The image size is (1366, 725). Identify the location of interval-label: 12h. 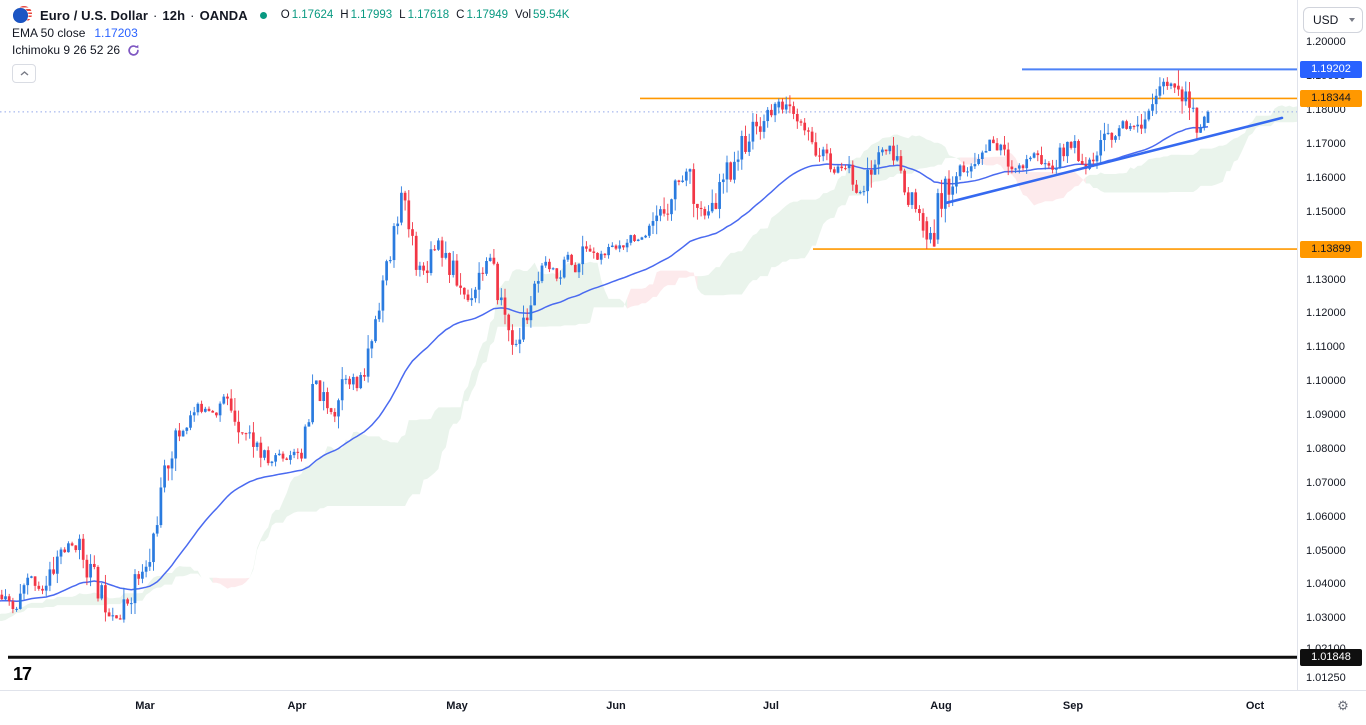
(174, 15).